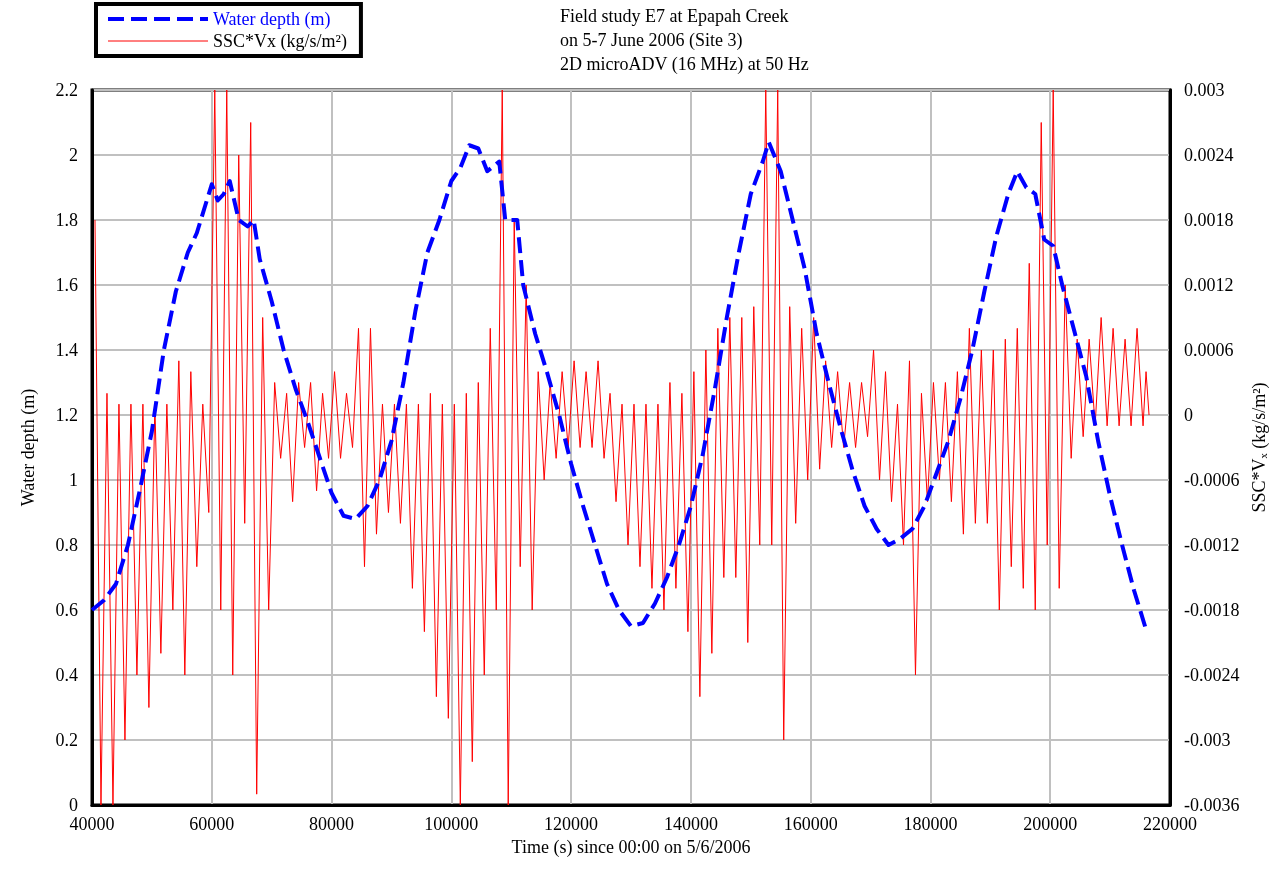 The height and width of the screenshot is (879, 1288). What do you see at coordinates (1188, 415) in the screenshot?
I see `y2-tick-label: 0` at bounding box center [1188, 415].